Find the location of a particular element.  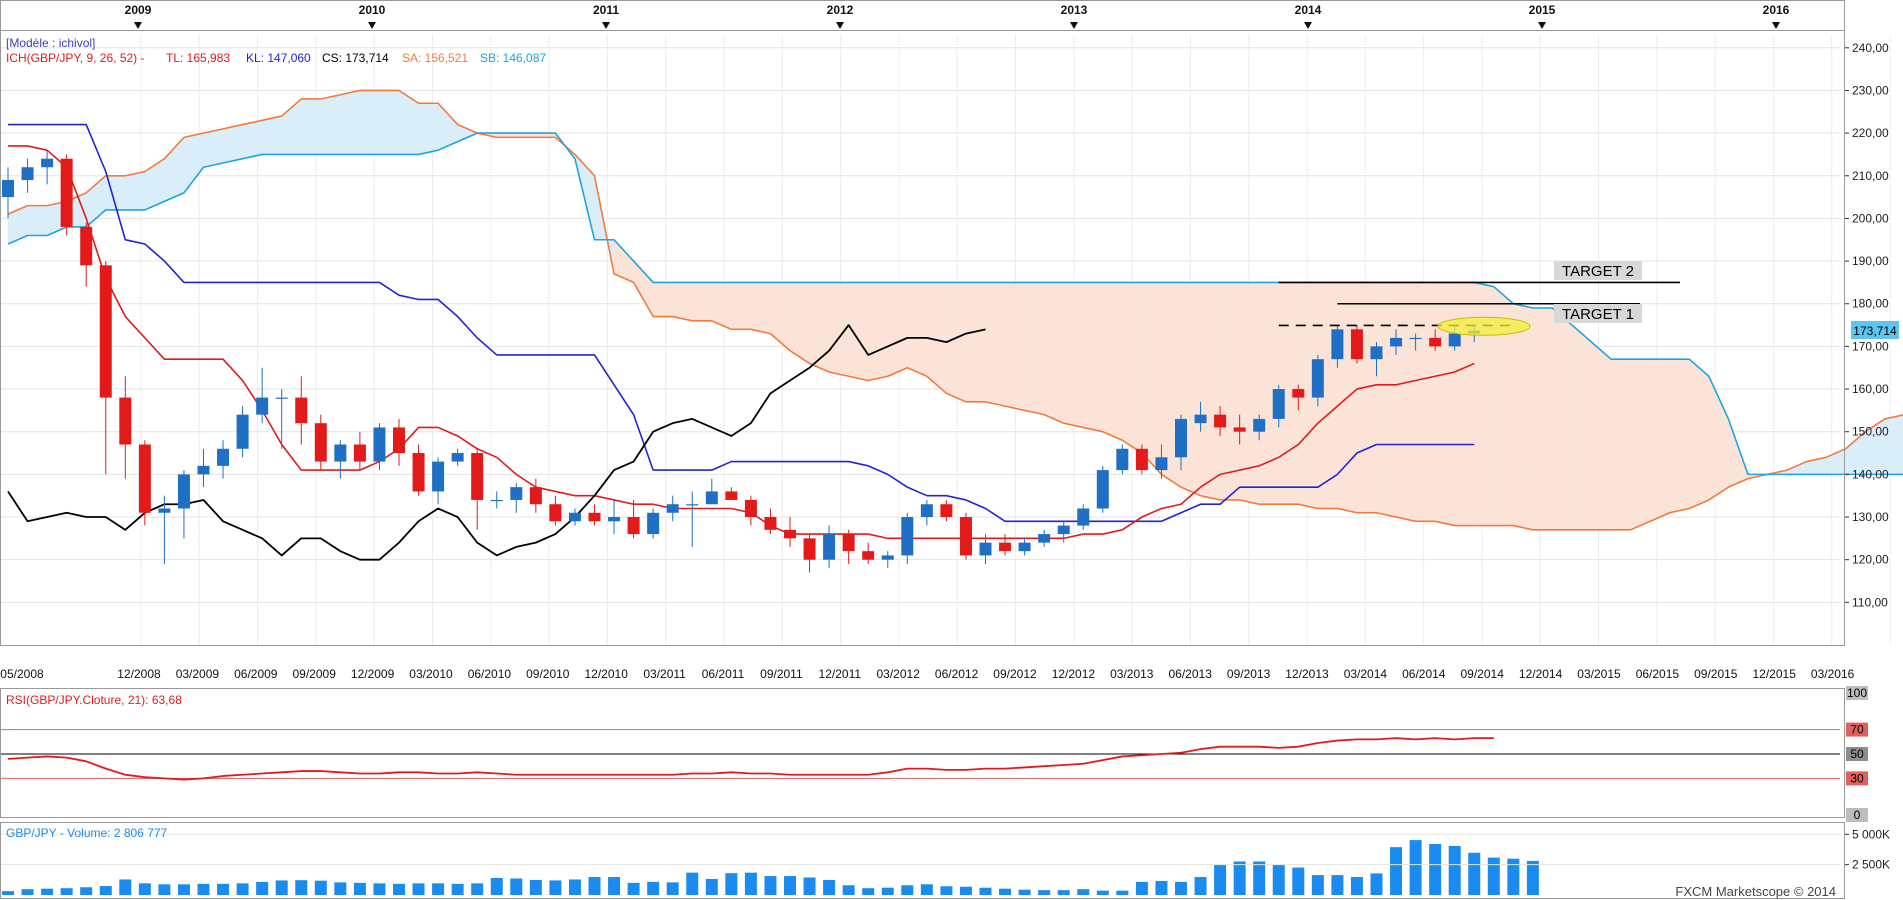

year-label: 2009 is located at coordinates (138, 10).